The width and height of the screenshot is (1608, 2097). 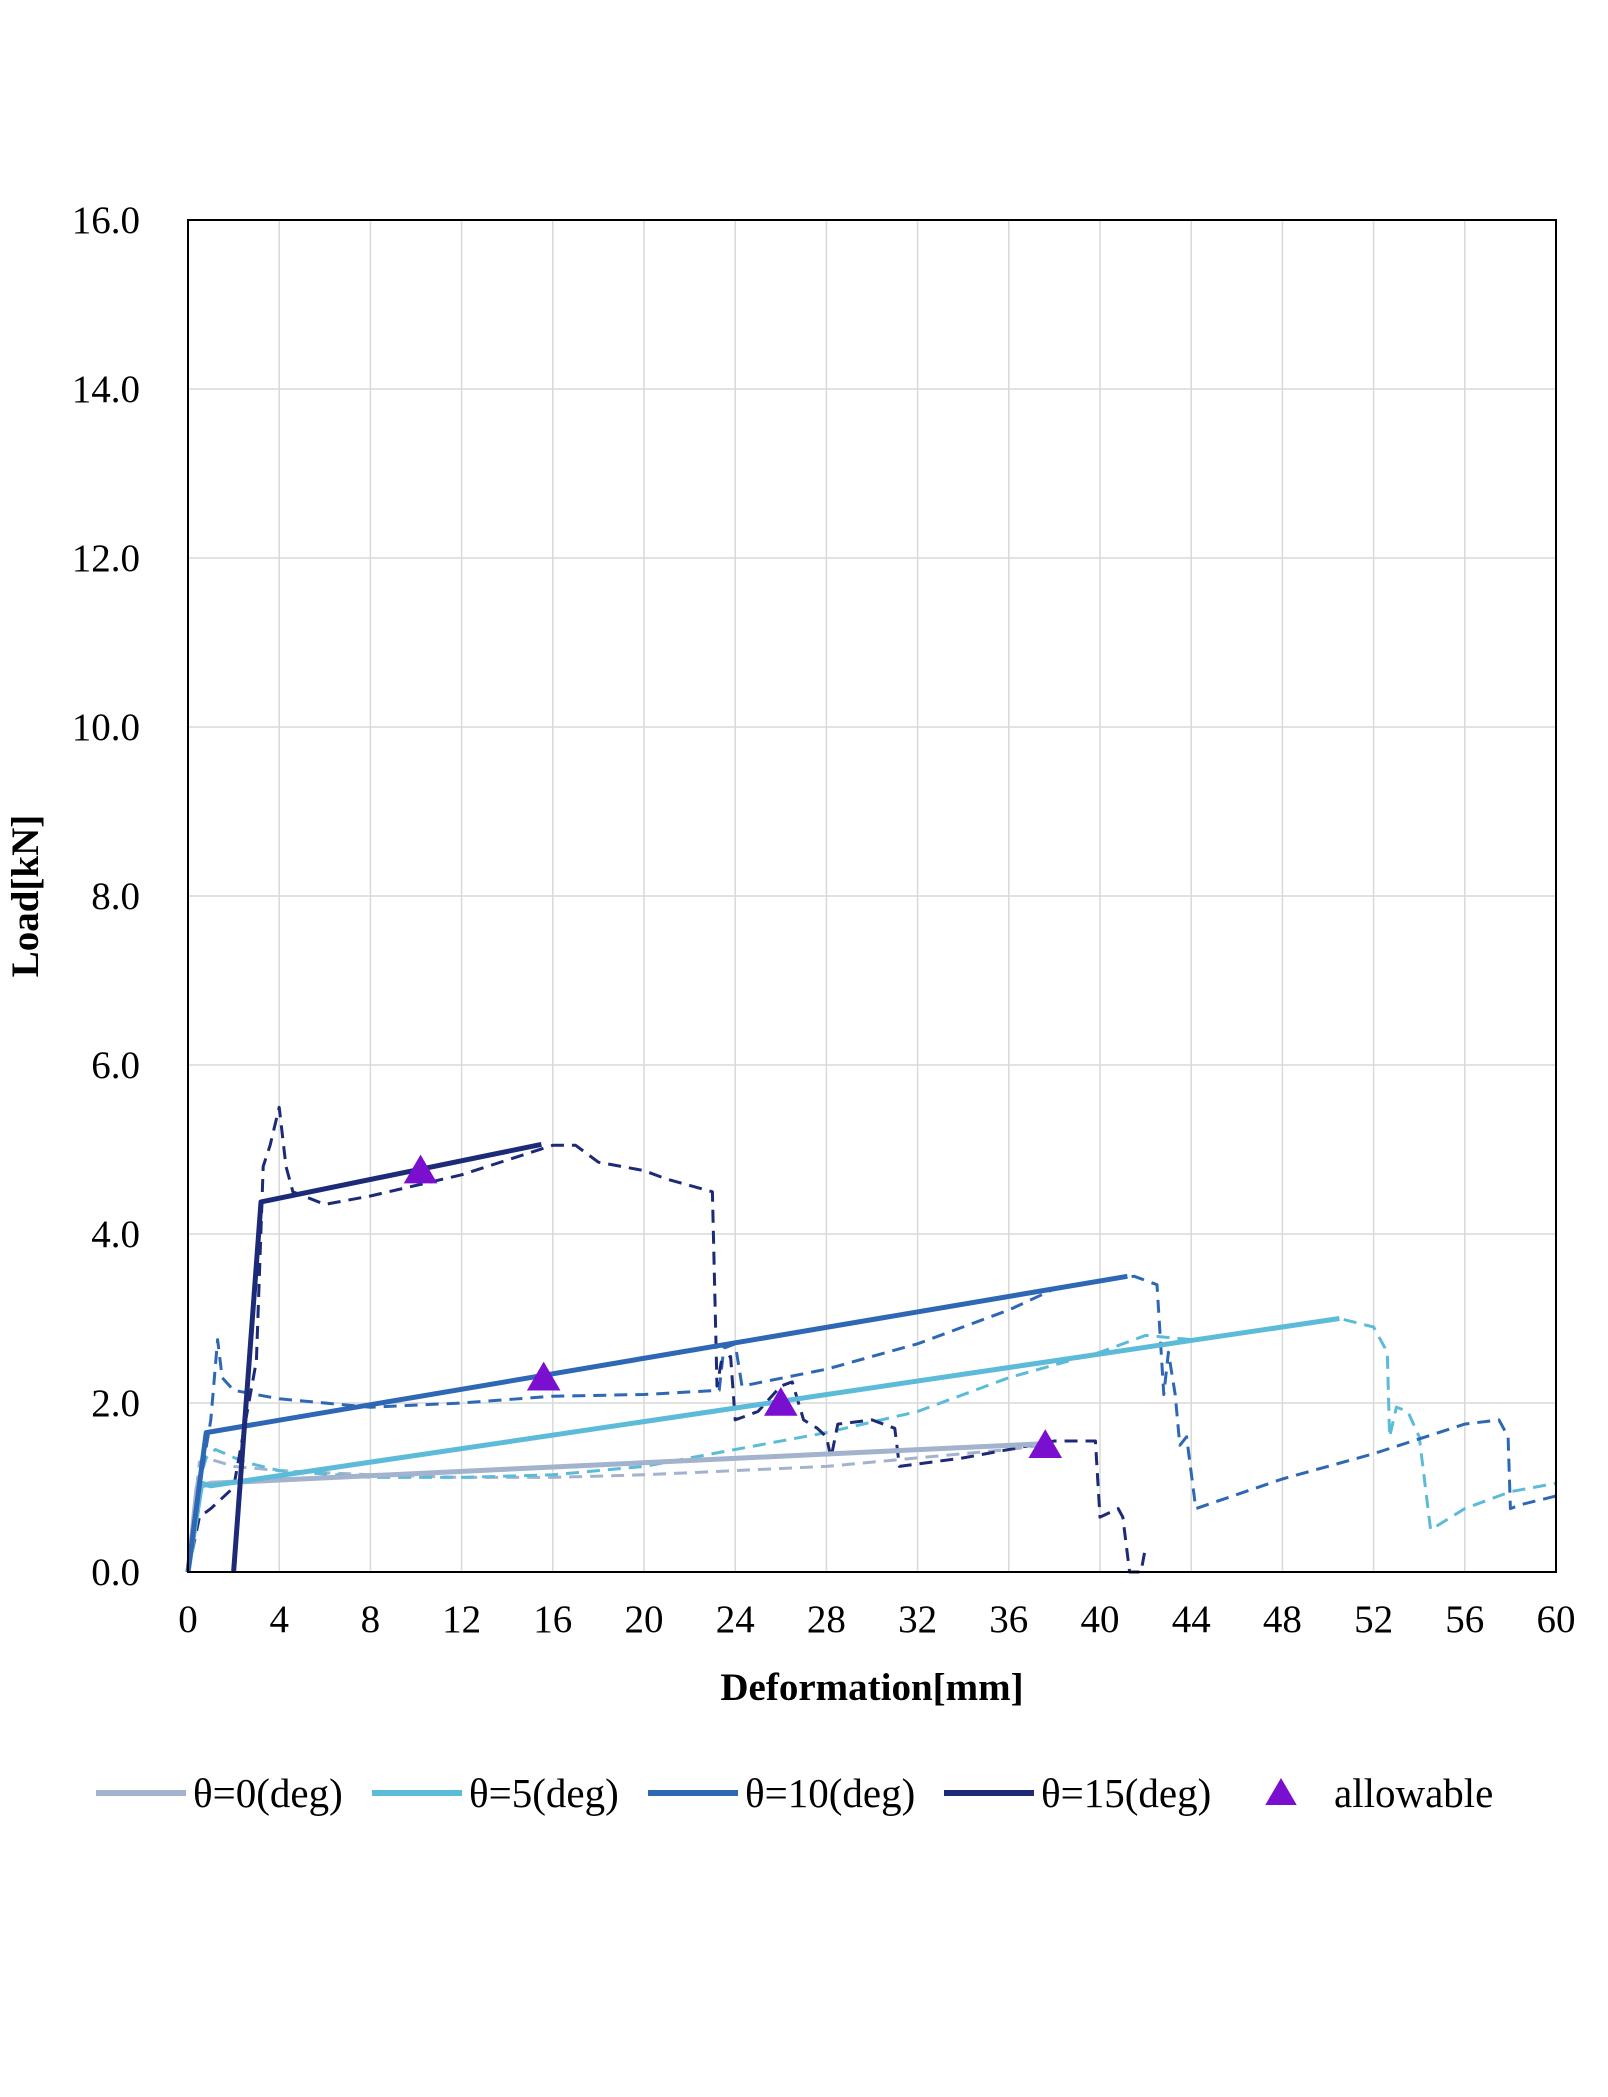 I want to click on series-line-theta10-dashed, so click(x=871, y=1423).